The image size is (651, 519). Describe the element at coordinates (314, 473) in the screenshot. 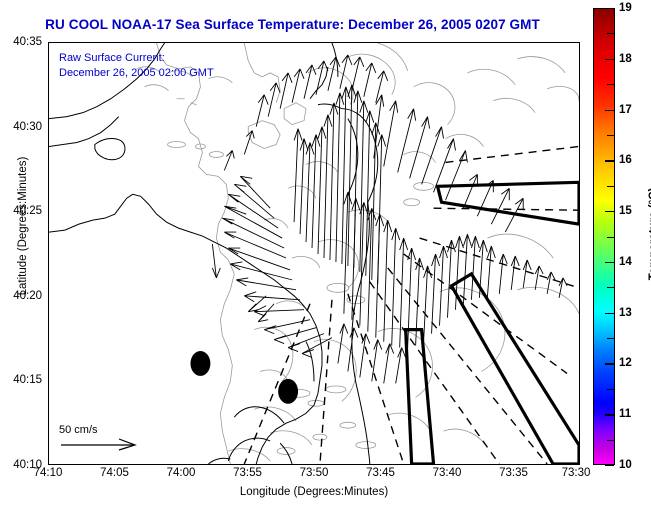

I see `x-tick-label: 73:50` at that location.